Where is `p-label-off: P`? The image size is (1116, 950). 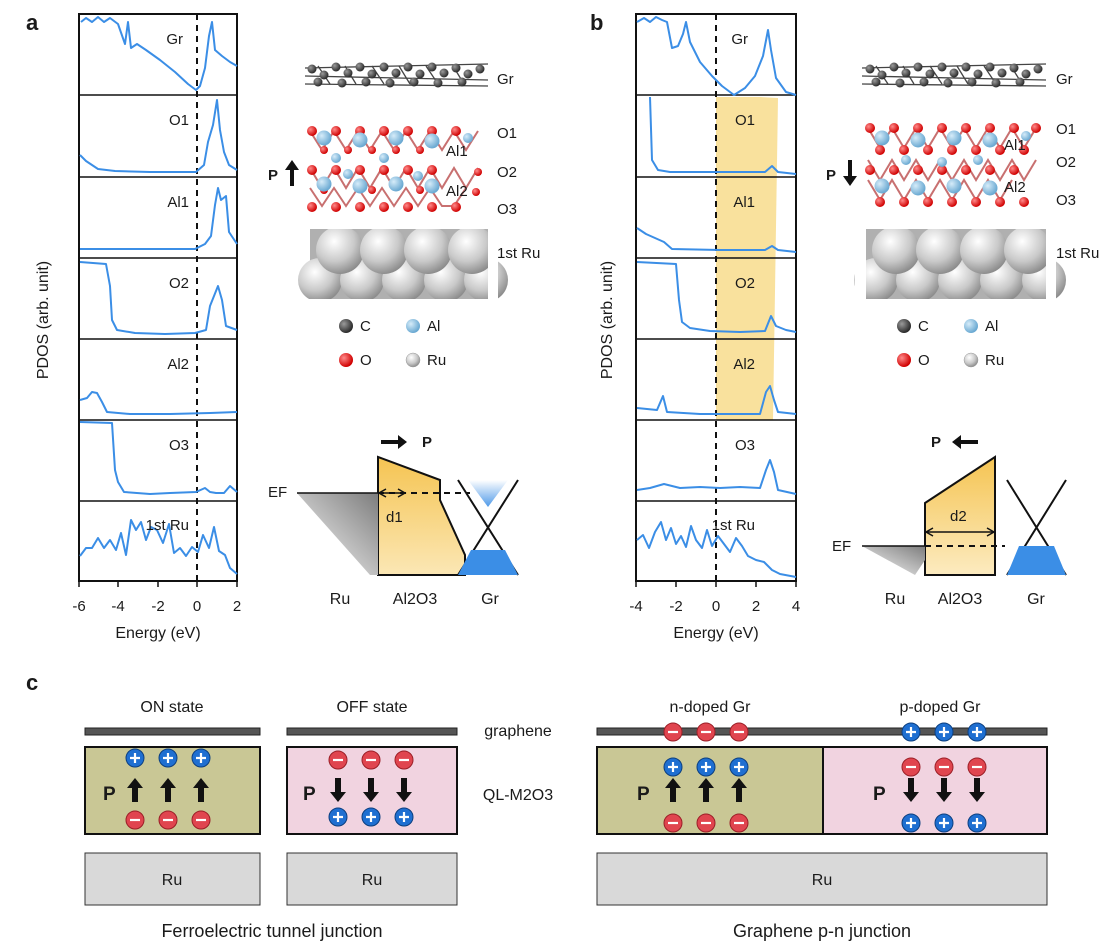 p-label-off: P is located at coordinates (309, 794).